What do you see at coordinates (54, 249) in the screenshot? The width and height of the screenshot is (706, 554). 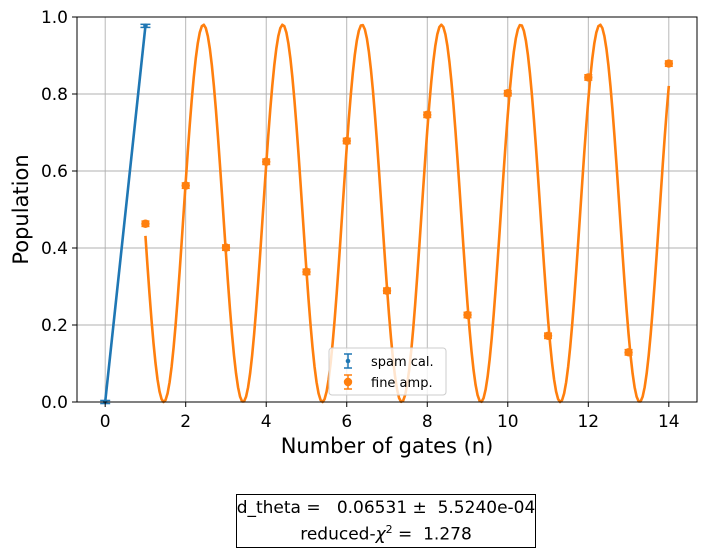 I see `y-tick-label: 0.4` at bounding box center [54, 249].